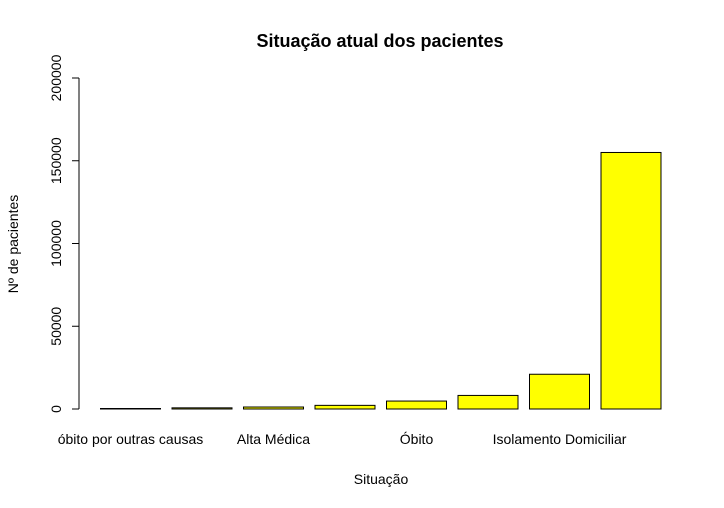  I want to click on y-tick-label: 150000, so click(56, 160).